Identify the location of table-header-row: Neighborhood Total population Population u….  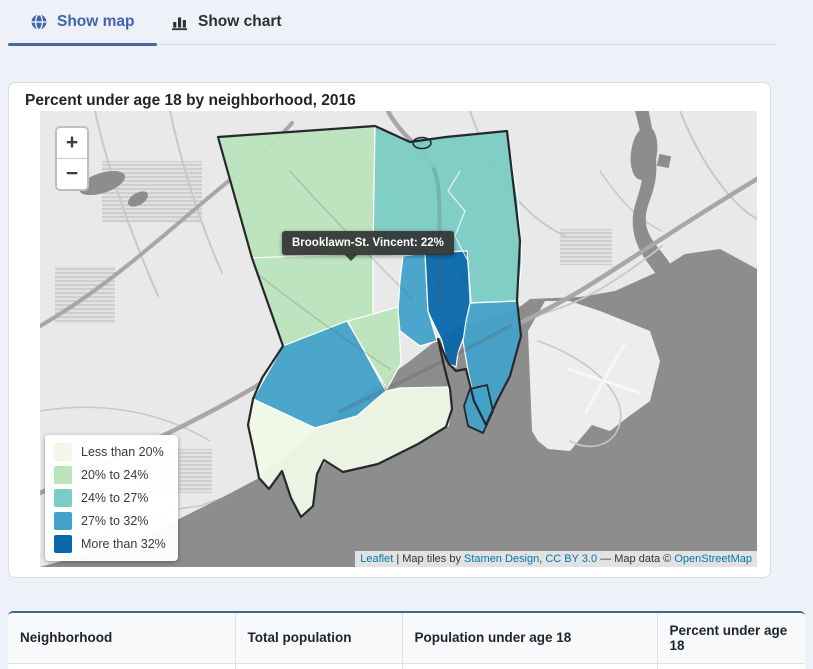
(406, 638).